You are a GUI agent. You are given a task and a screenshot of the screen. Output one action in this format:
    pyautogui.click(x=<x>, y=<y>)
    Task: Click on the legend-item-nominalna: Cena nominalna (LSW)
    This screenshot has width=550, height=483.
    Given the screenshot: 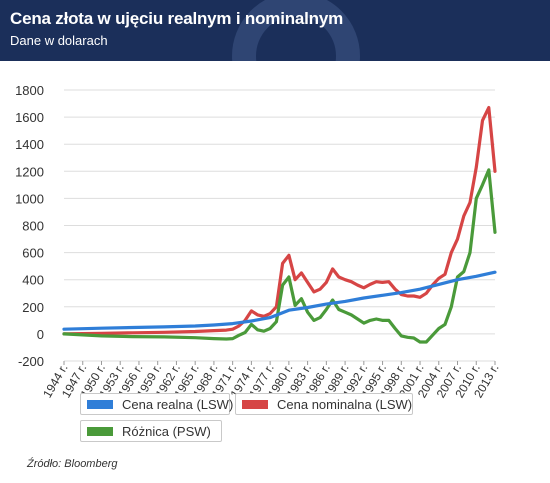 What is the action you would take?
    pyautogui.click(x=324, y=404)
    